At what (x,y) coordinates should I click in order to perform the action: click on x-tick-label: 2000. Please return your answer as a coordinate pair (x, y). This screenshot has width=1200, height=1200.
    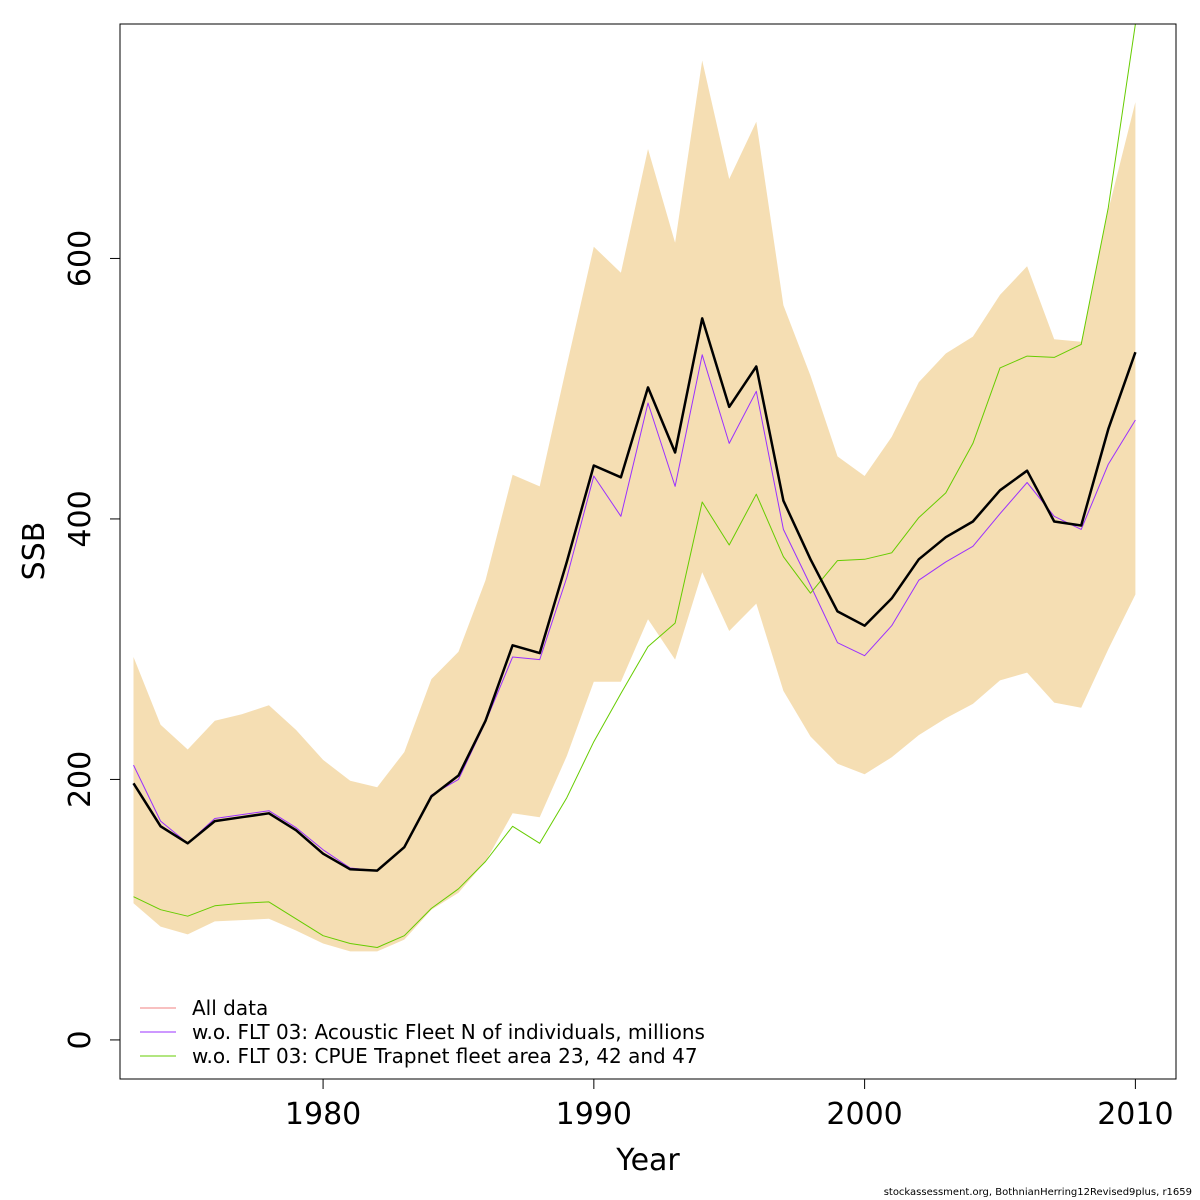
    Looking at the image, I should click on (864, 1114).